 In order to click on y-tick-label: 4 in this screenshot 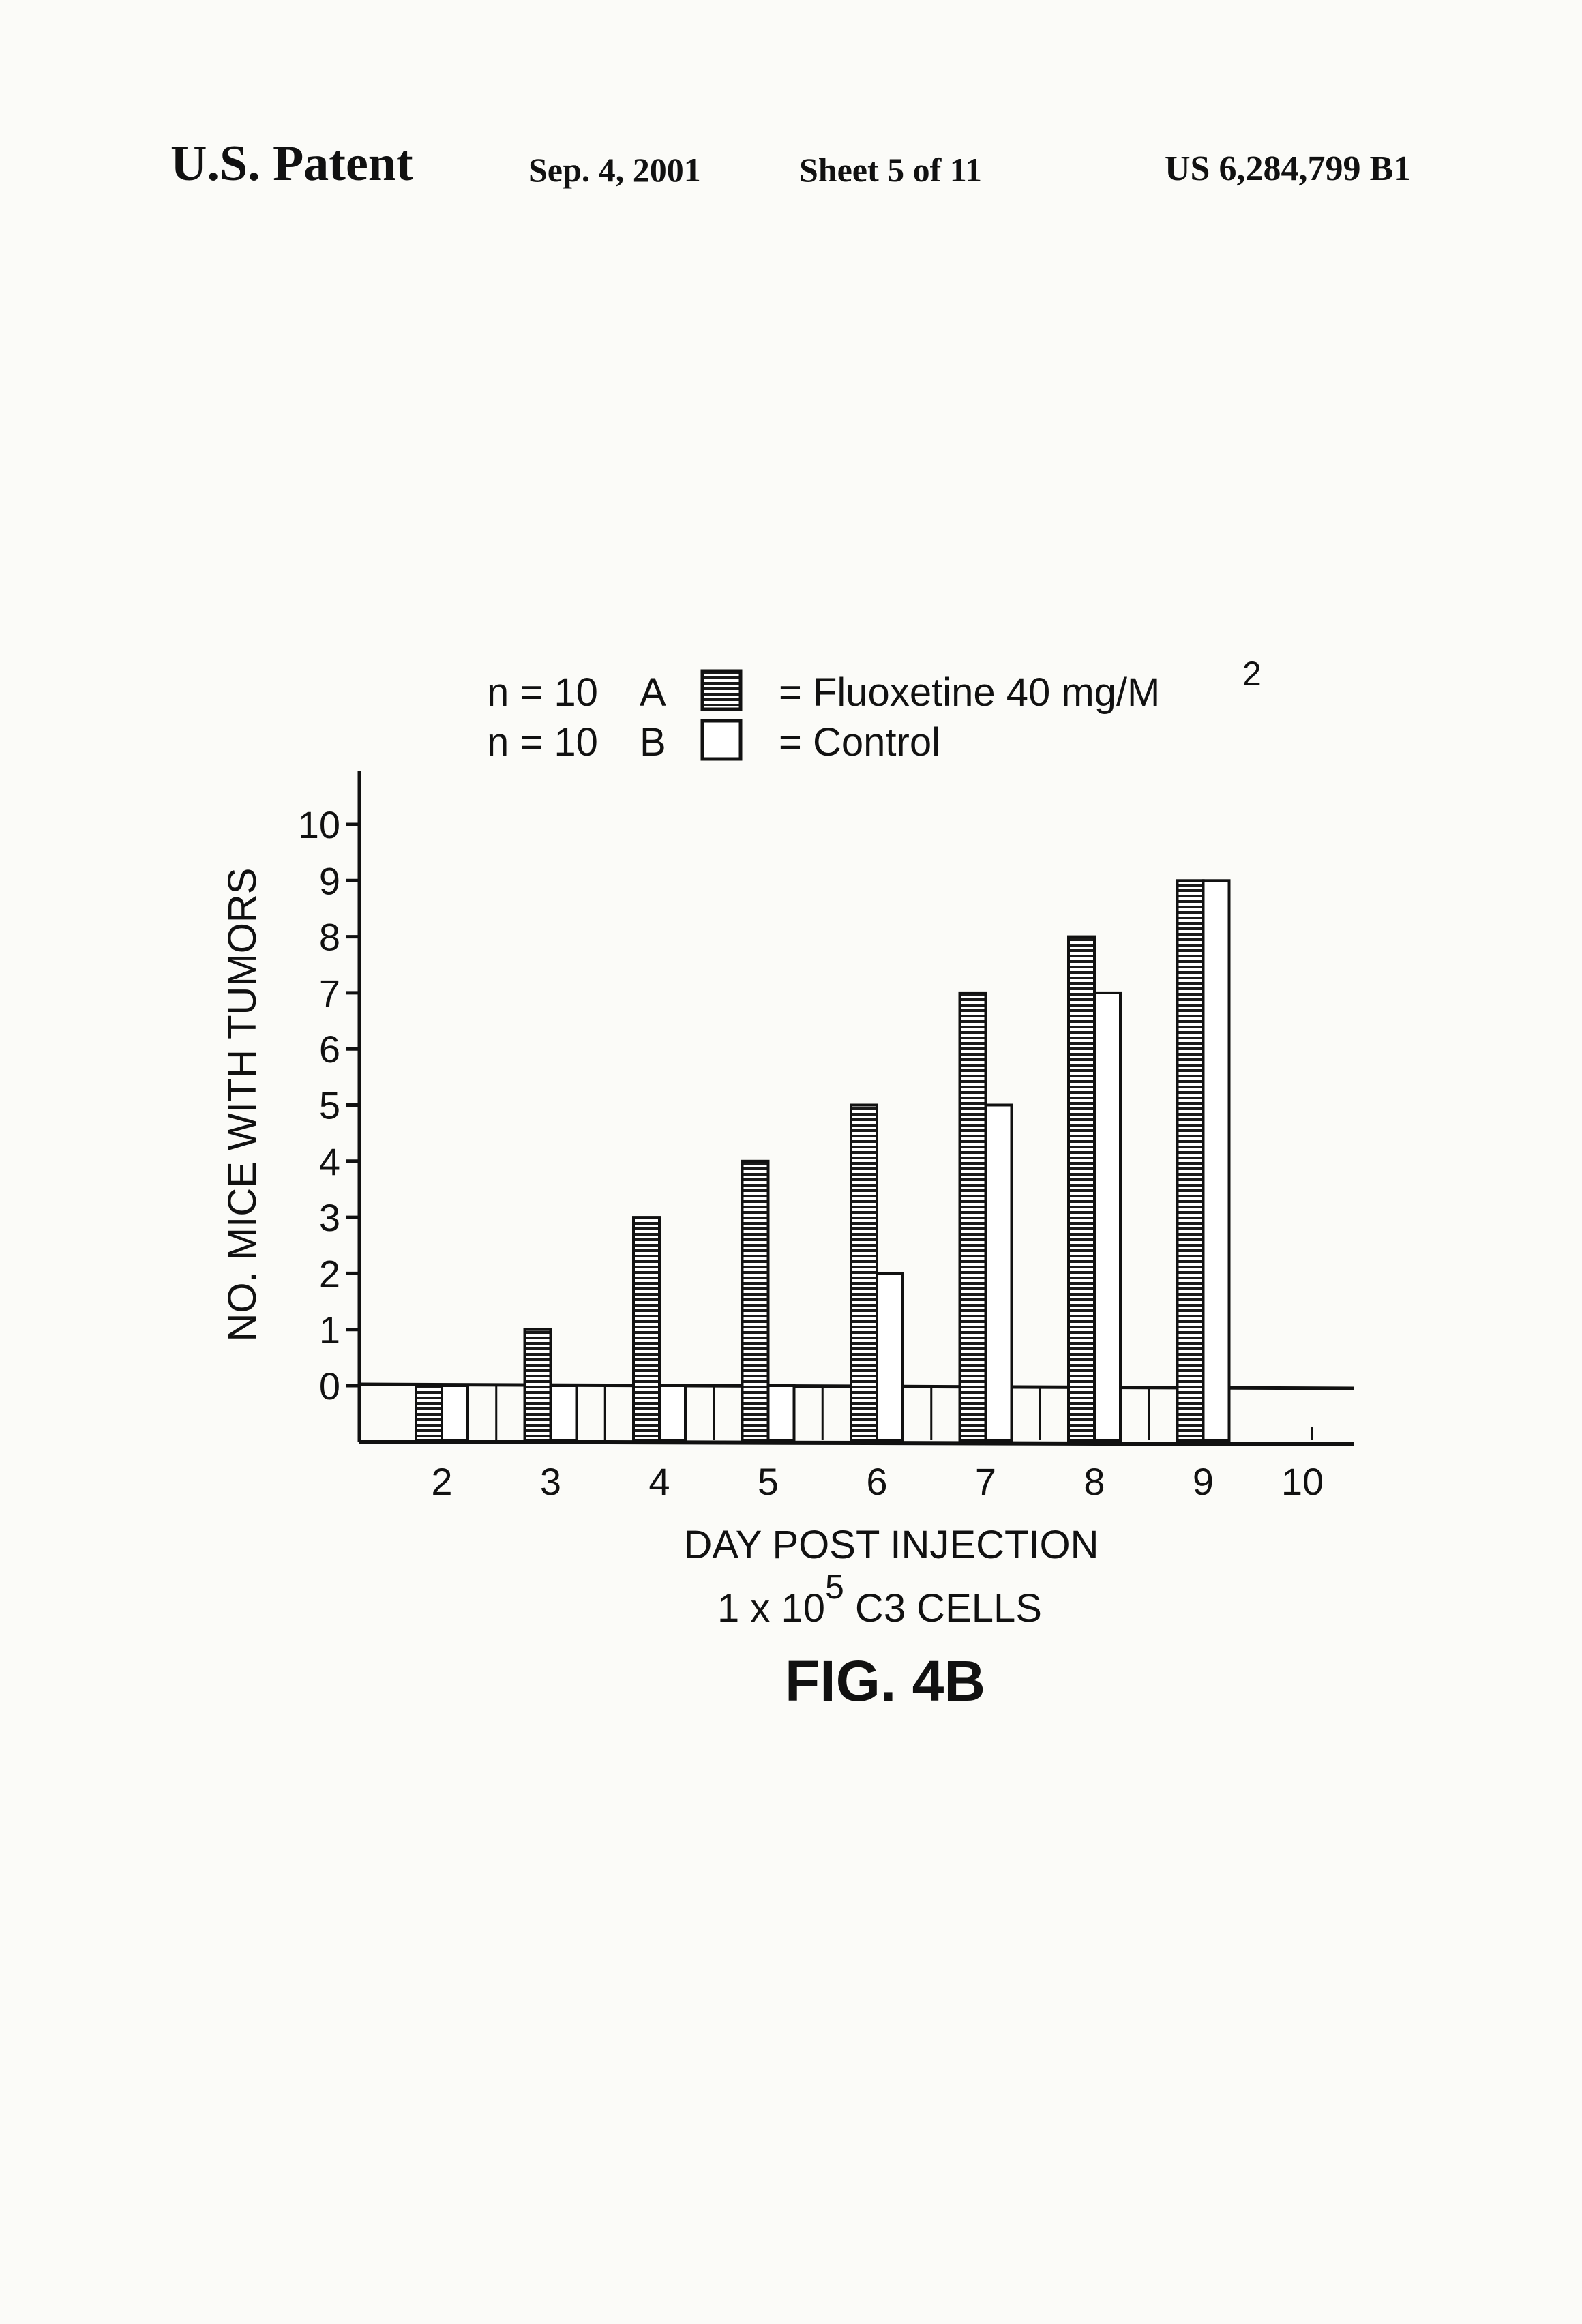, I will do `click(329, 1161)`.